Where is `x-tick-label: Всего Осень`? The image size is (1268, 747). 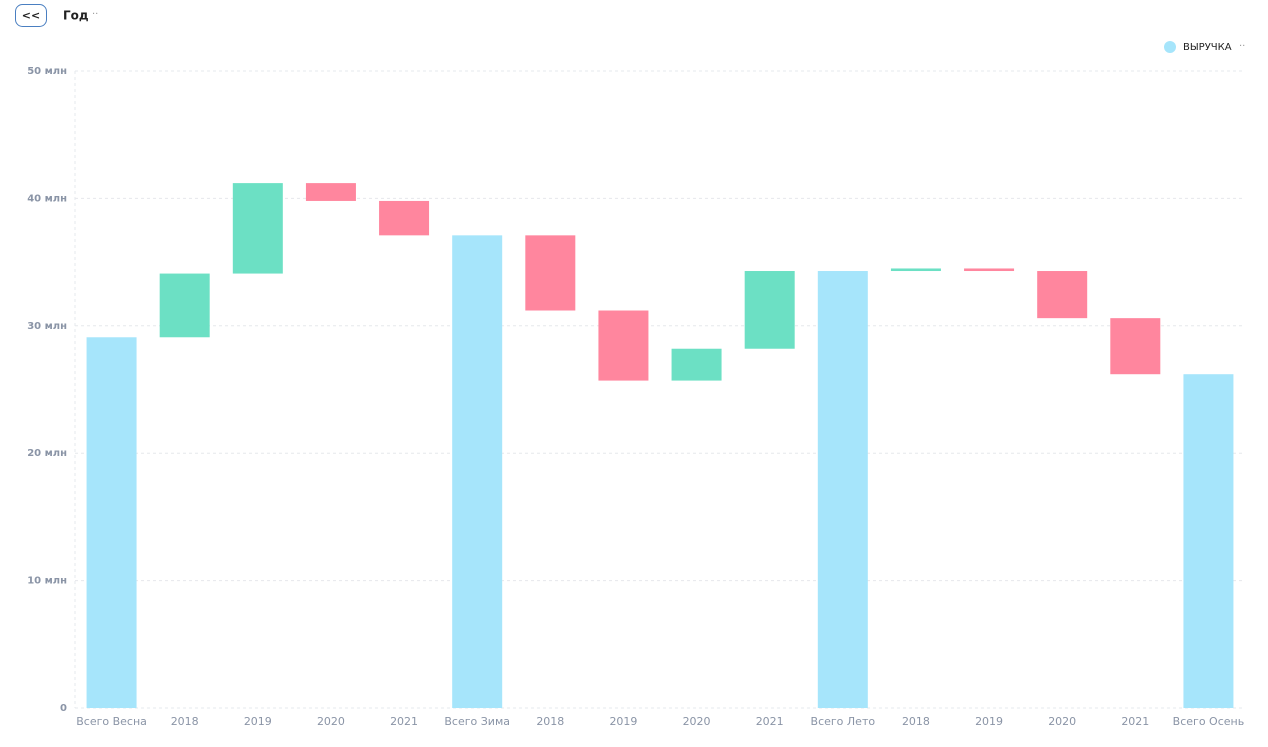
x-tick-label: Всего Осень is located at coordinates (1209, 721).